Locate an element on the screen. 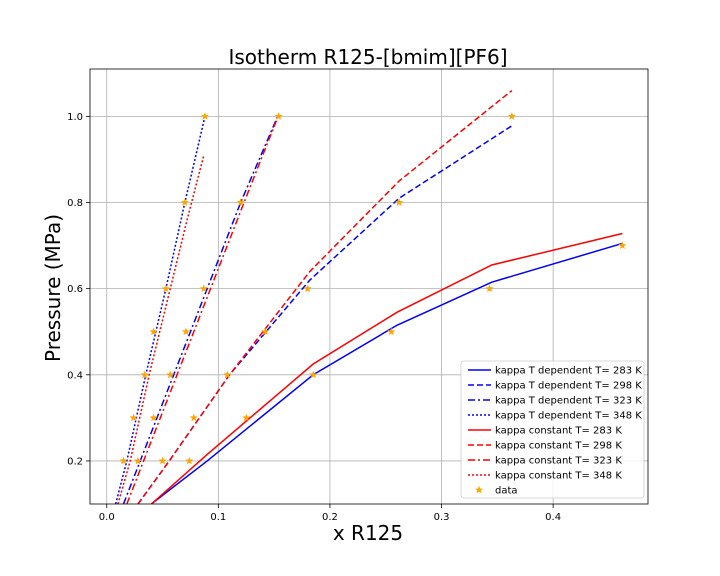 The image size is (720, 576). legend-label-3: kappa T dependent T= 348 K is located at coordinates (568, 416).